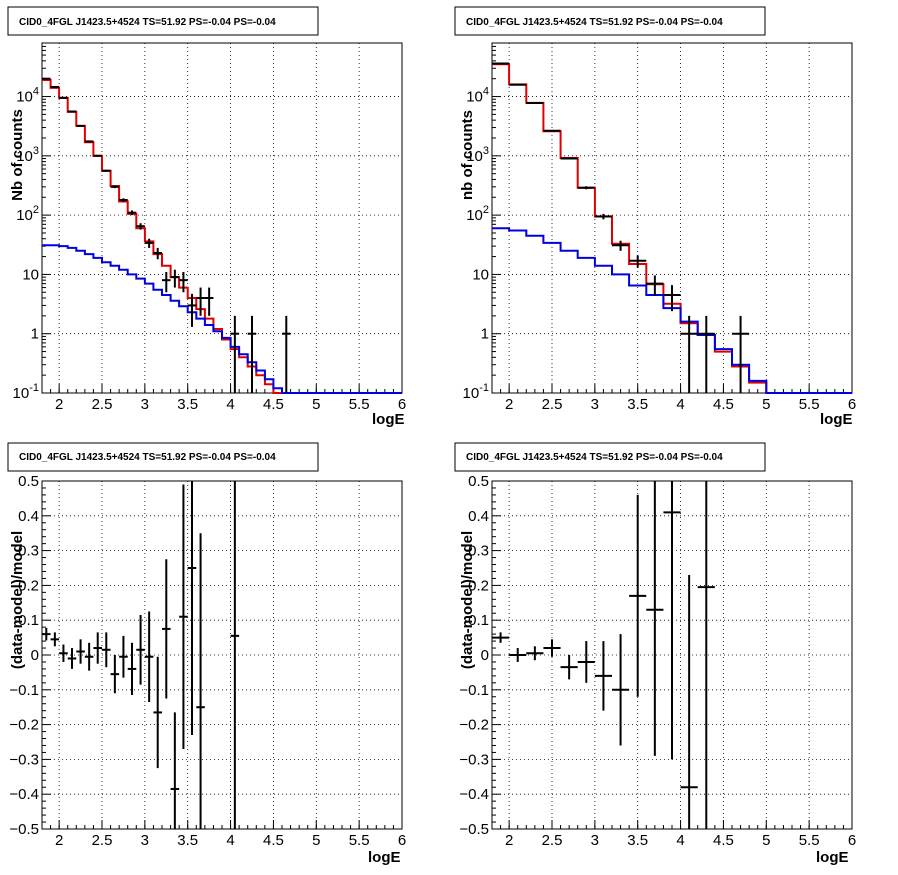 The height and width of the screenshot is (875, 898). Describe the element at coordinates (474, 690) in the screenshot. I see `y-tick-label: −0.1` at that location.